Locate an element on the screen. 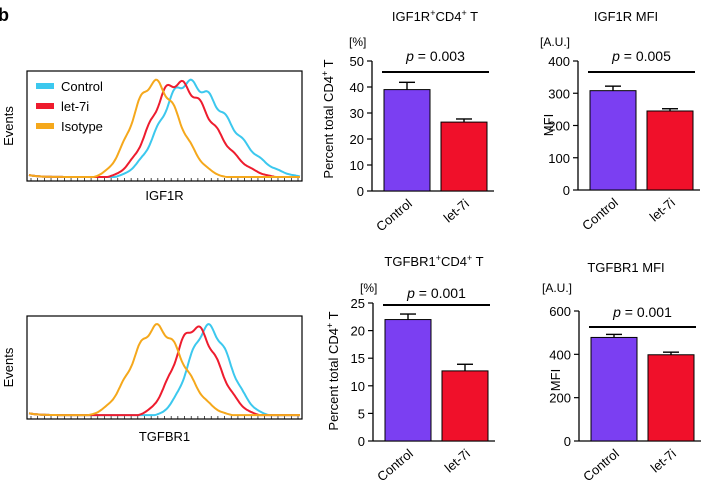 This screenshot has width=716, height=500. panel-letter: b is located at coordinates (4, 15).